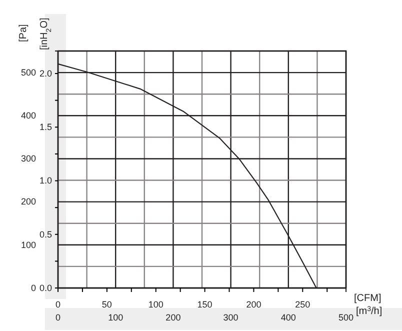  Describe the element at coordinates (28, 159) in the screenshot. I see `y-tick-label: 300` at that location.